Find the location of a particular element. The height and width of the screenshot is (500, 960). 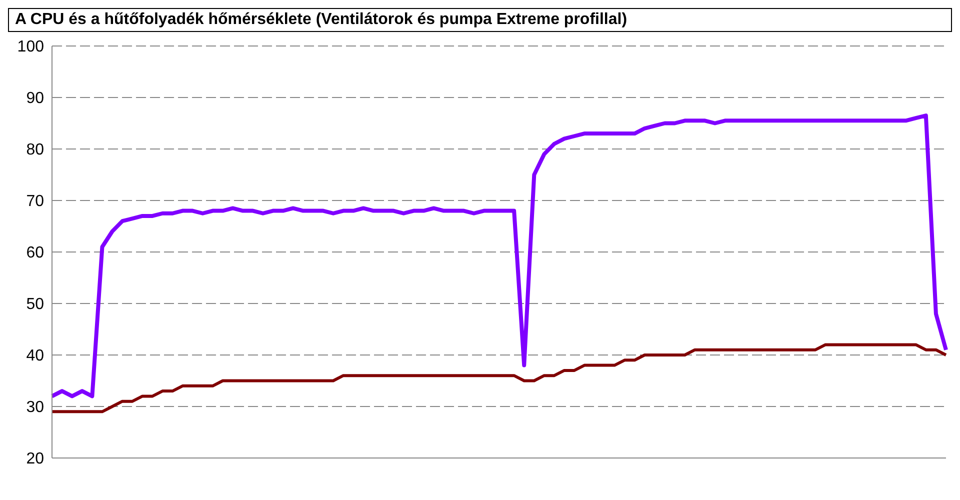

y-tick-label: 40 is located at coordinates (35, 356).